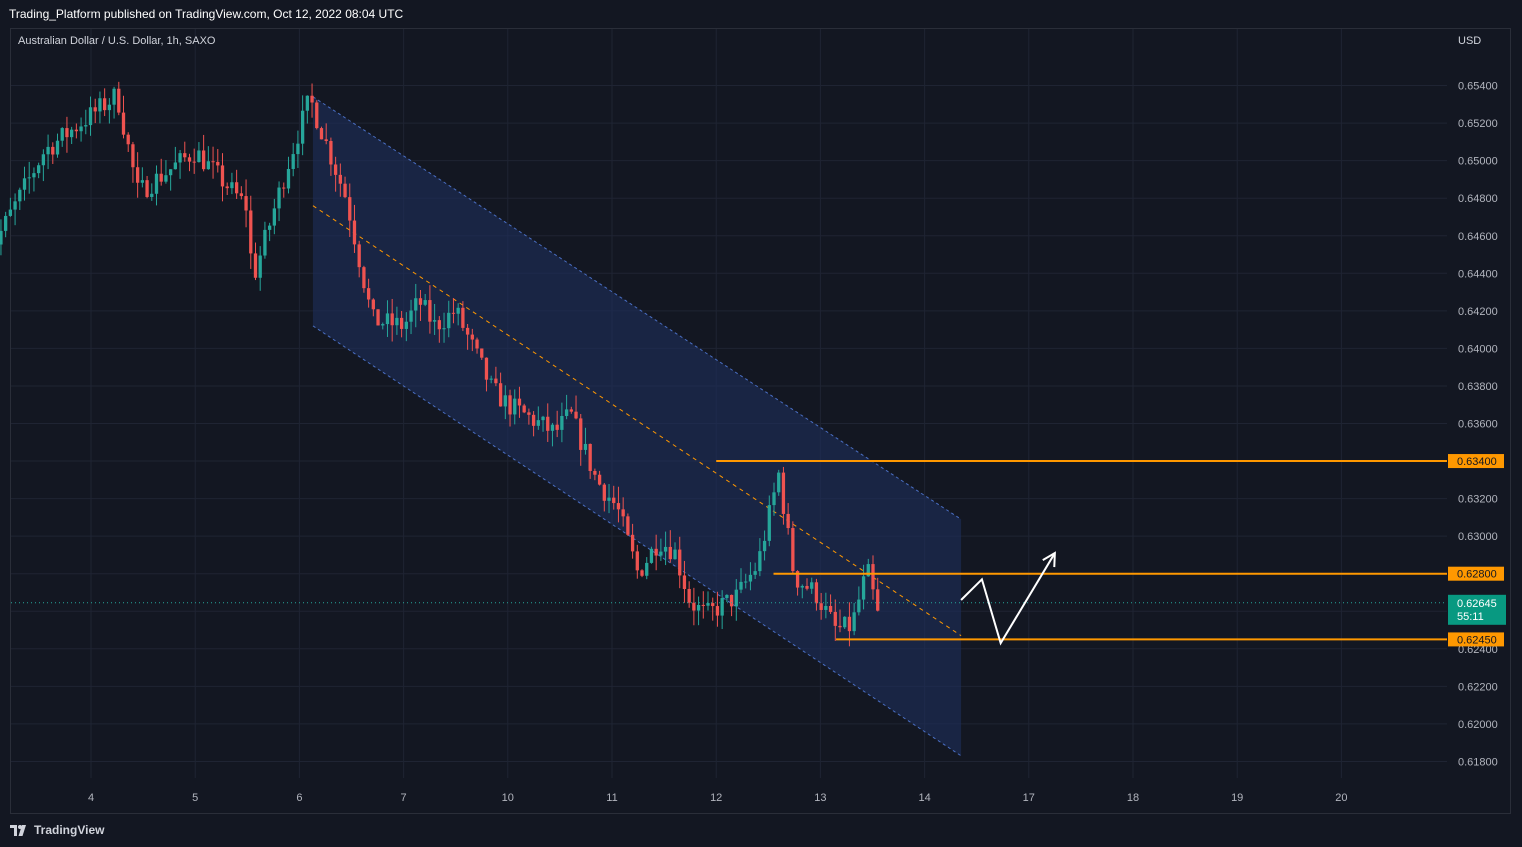 This screenshot has width=1522, height=847. I want to click on tradingview-brand: TradingView, so click(57, 830).